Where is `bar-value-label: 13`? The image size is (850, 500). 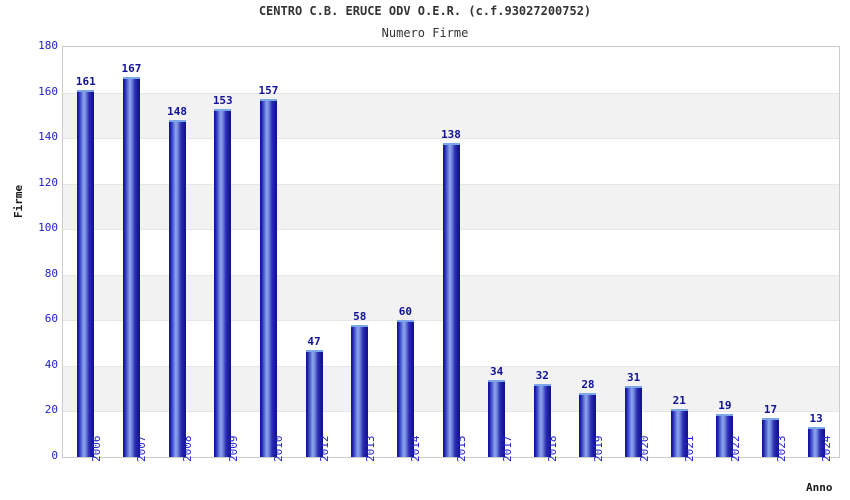 bar-value-label: 13 is located at coordinates (816, 419).